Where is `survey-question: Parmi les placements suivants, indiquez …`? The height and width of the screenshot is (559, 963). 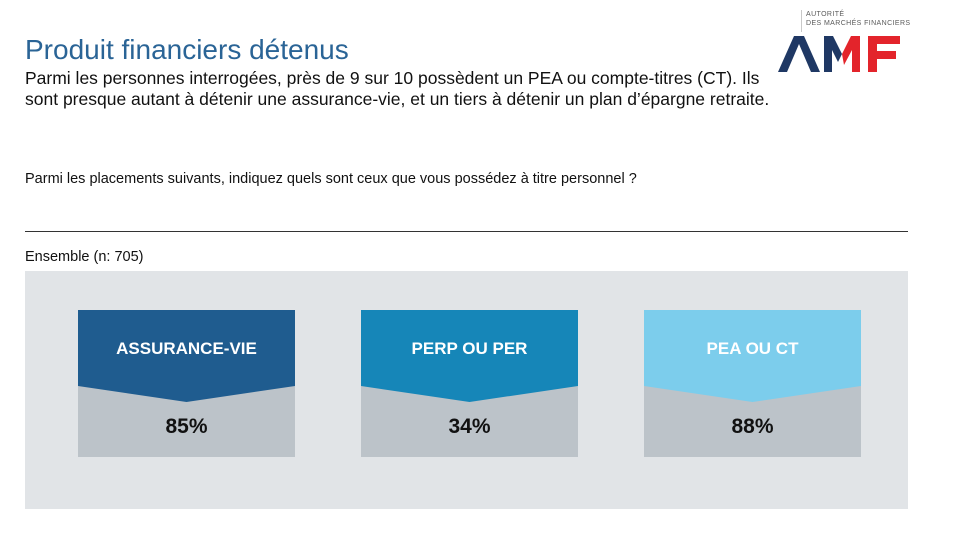 survey-question: Parmi les placements suivants, indiquez … is located at coordinates (331, 179).